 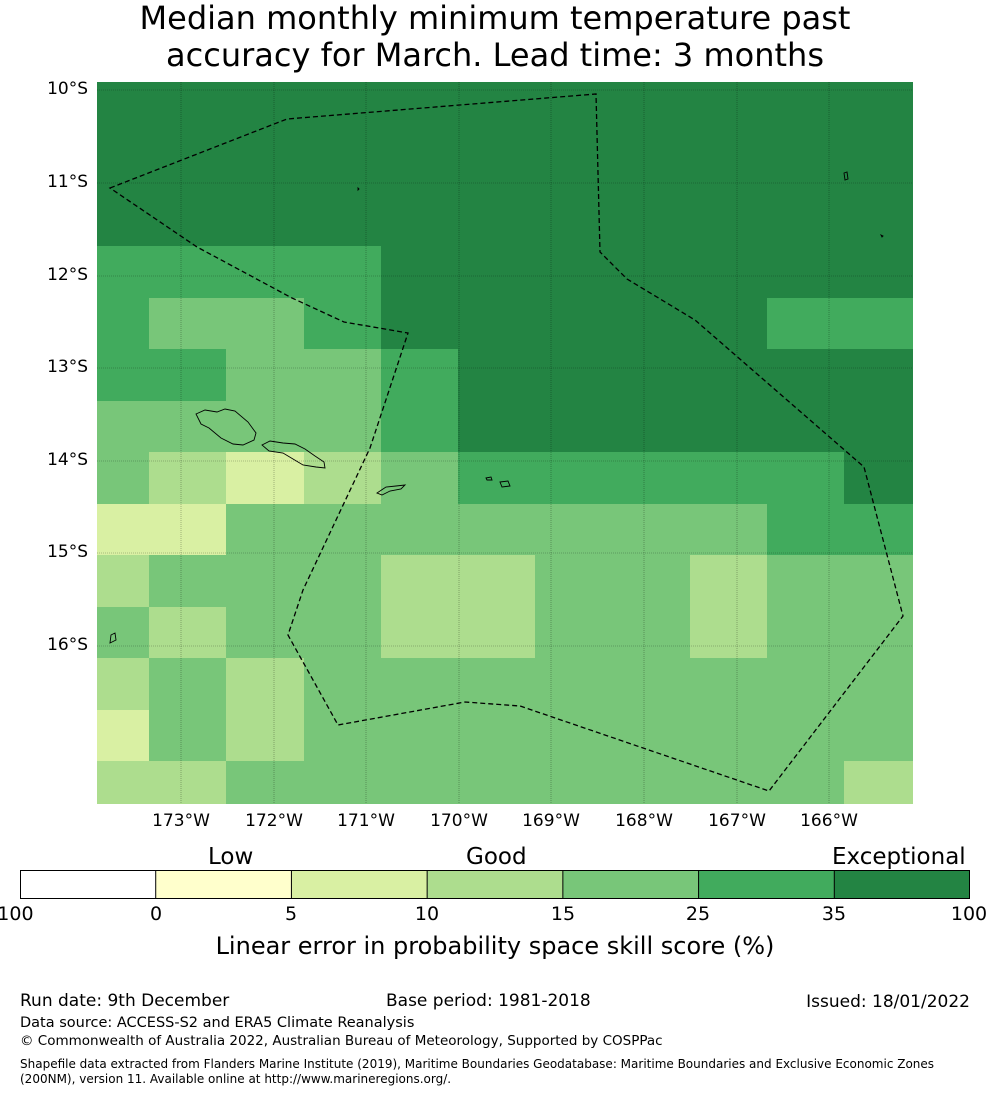 I want to click on lat-label-13s: 13°S, so click(x=67, y=367).